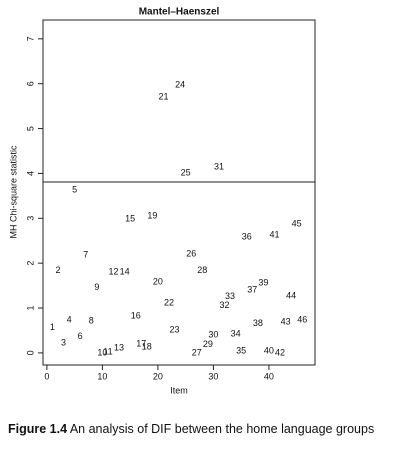  What do you see at coordinates (30, 263) in the screenshot?
I see `y-tick-label: 2` at bounding box center [30, 263].